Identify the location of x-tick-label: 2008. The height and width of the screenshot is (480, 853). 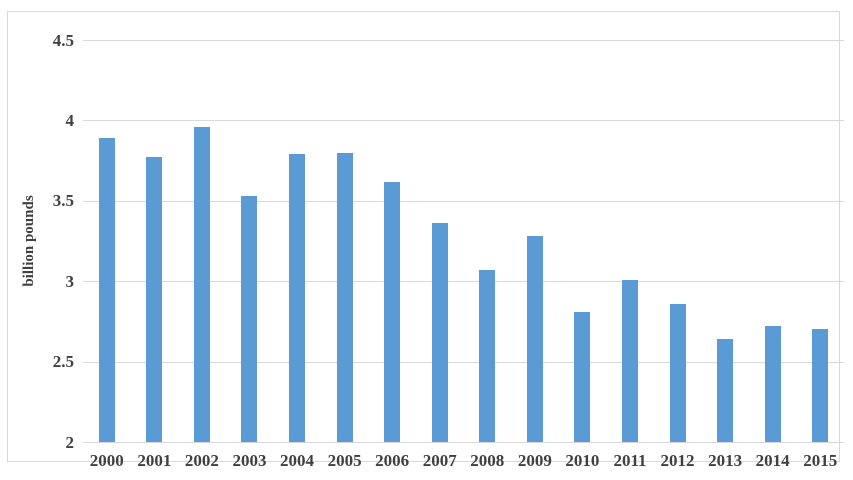
(487, 460).